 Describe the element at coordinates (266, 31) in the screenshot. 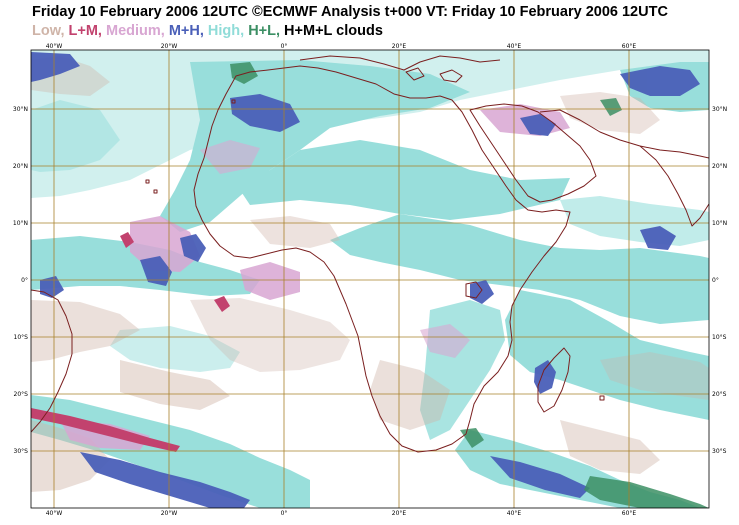

I see `legend-high-low: H+L,` at that location.